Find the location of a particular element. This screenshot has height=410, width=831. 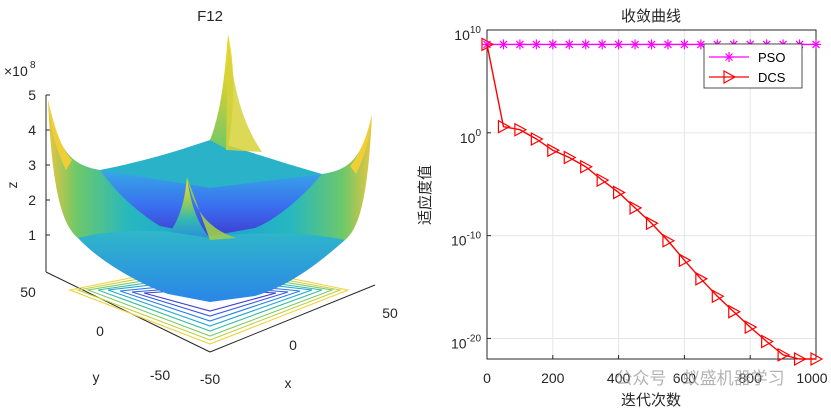

x-tick-label: 600 is located at coordinates (685, 378).